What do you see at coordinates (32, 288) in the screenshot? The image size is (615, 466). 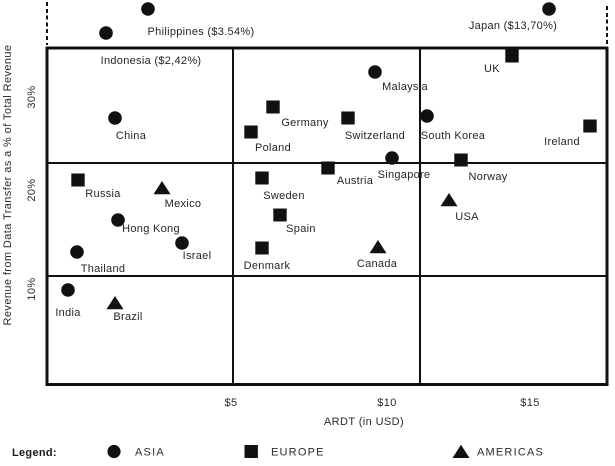 I see `y-tick-10-: 10%` at bounding box center [32, 288].